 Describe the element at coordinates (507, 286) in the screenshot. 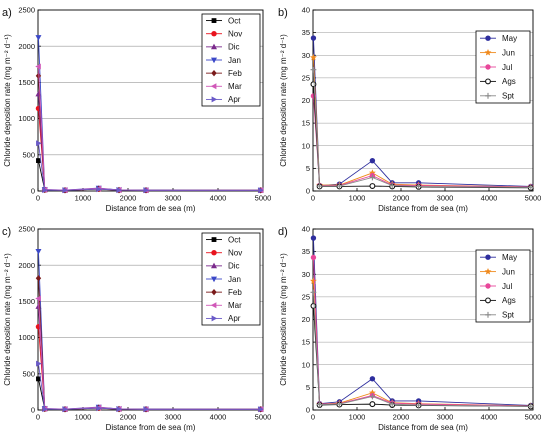

I see `legend-label: Jul` at that location.